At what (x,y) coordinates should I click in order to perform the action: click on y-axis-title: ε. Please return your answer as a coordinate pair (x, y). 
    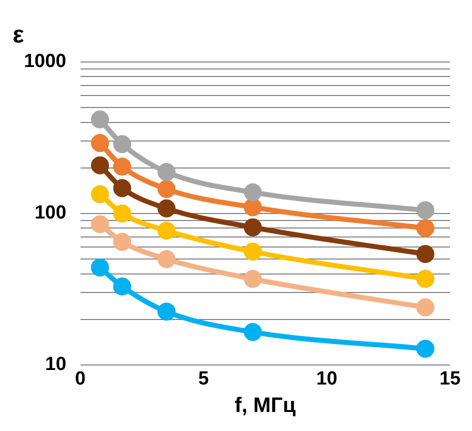
    Looking at the image, I should click on (18, 35).